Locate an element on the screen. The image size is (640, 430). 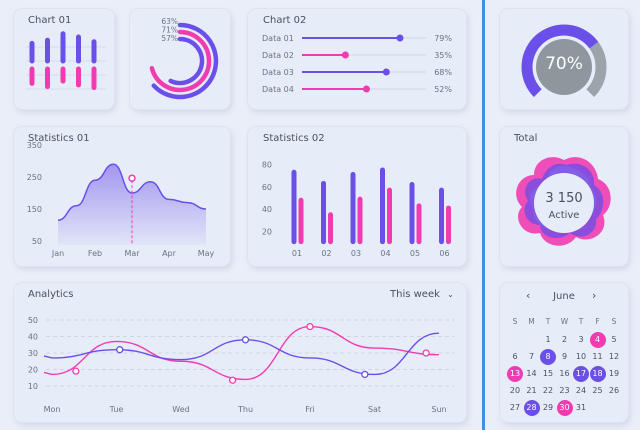
prev-month-button: ‹ is located at coordinates (528, 295).